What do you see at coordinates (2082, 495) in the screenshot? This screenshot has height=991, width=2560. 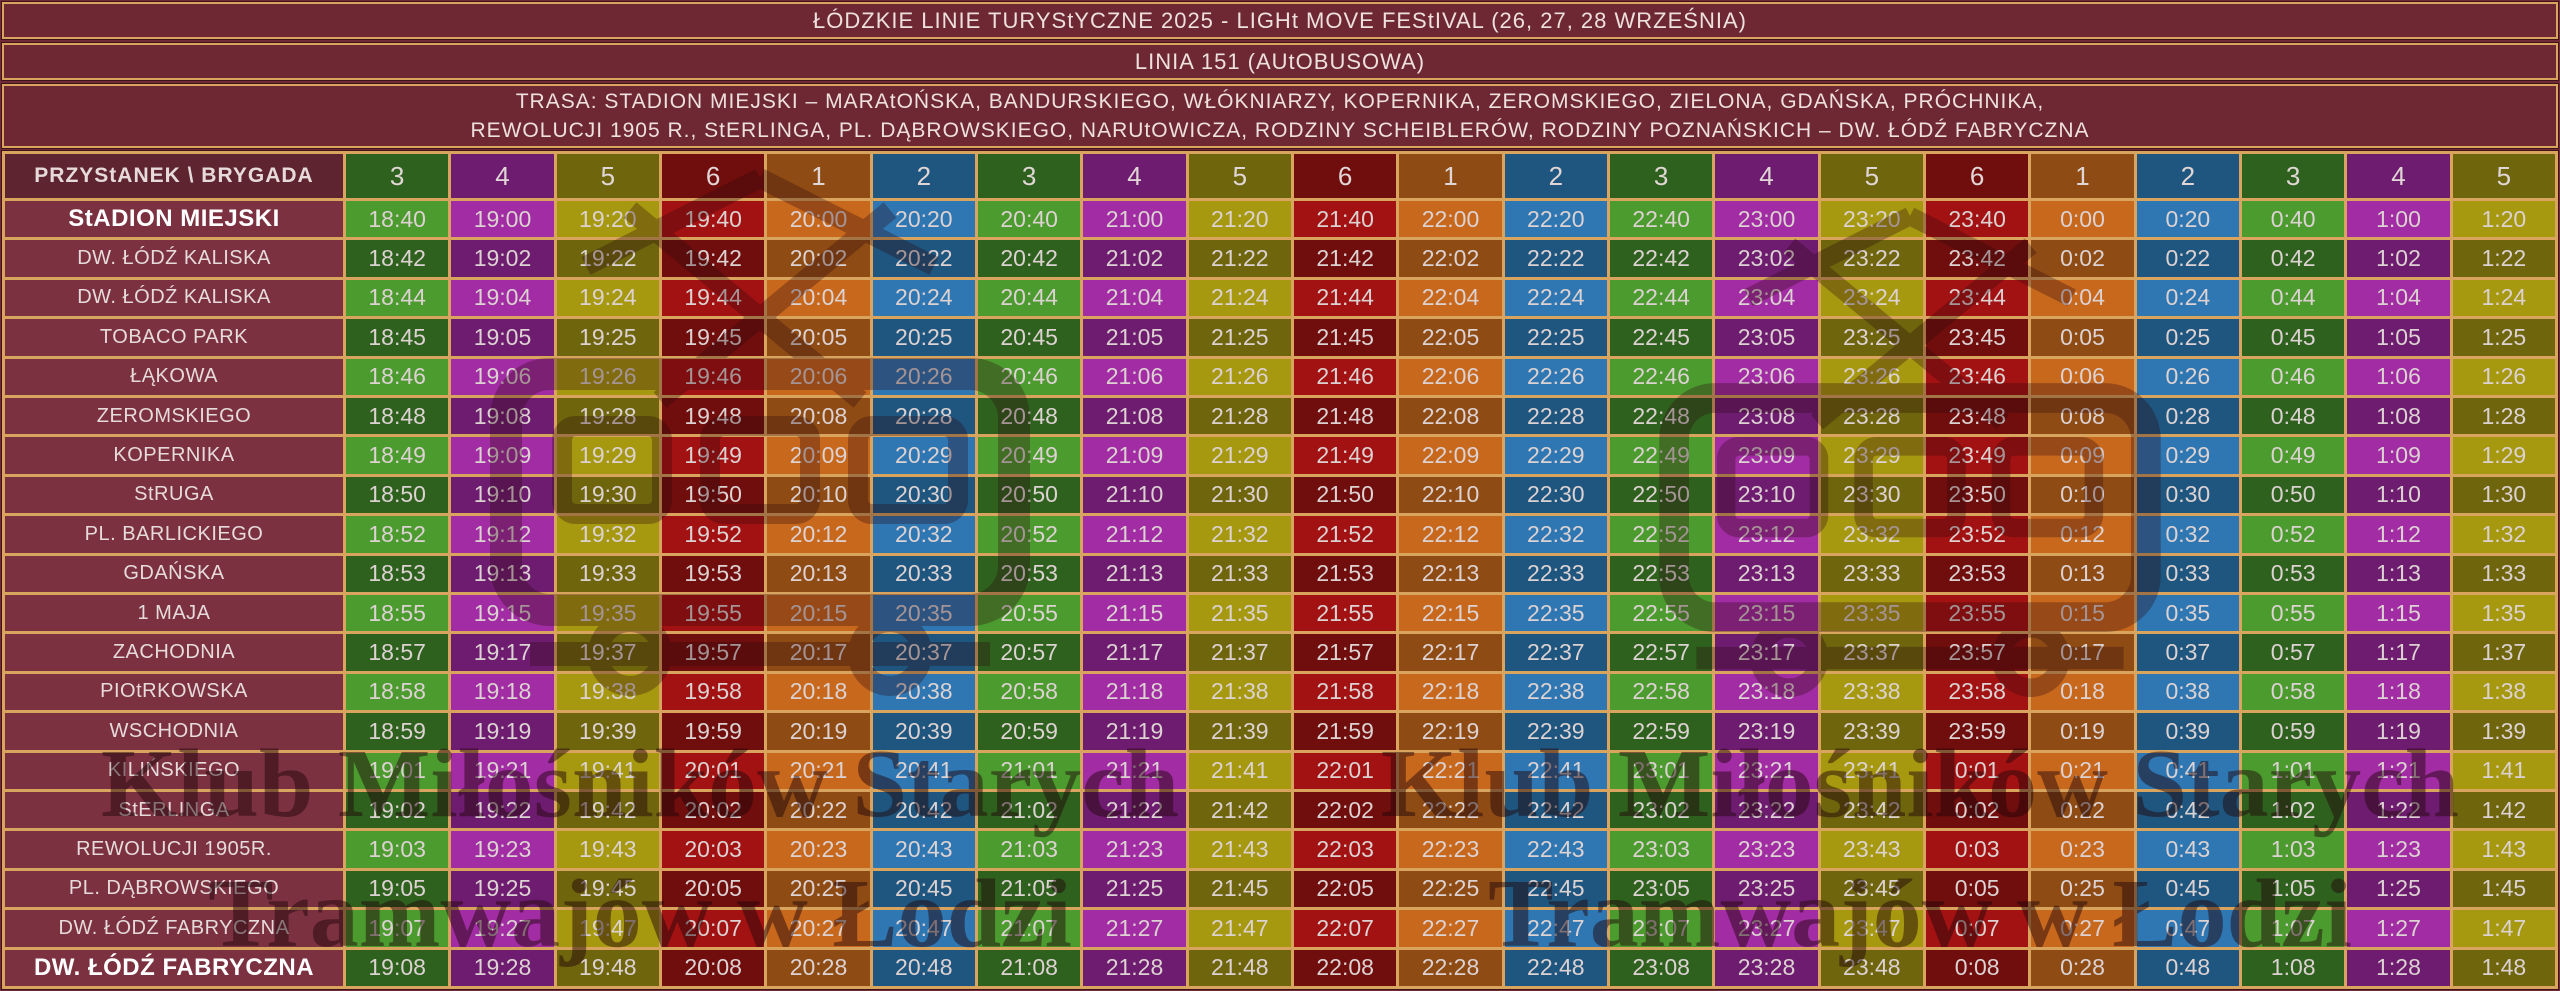 I see `time-cell: 0:10` at bounding box center [2082, 495].